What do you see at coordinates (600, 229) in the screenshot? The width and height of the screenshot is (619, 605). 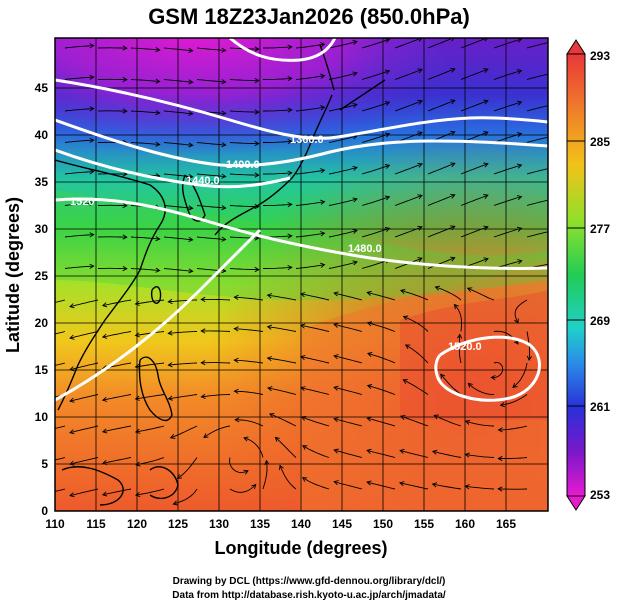 I see `colorbar-tick-277: 277` at bounding box center [600, 229].